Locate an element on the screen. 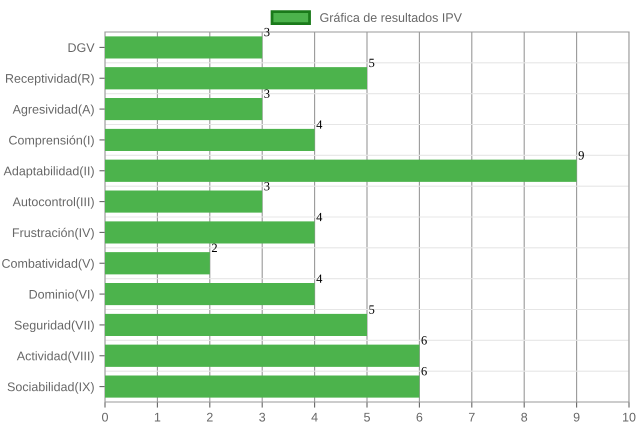 The image size is (639, 431). x-tick-label: 5 is located at coordinates (367, 417).